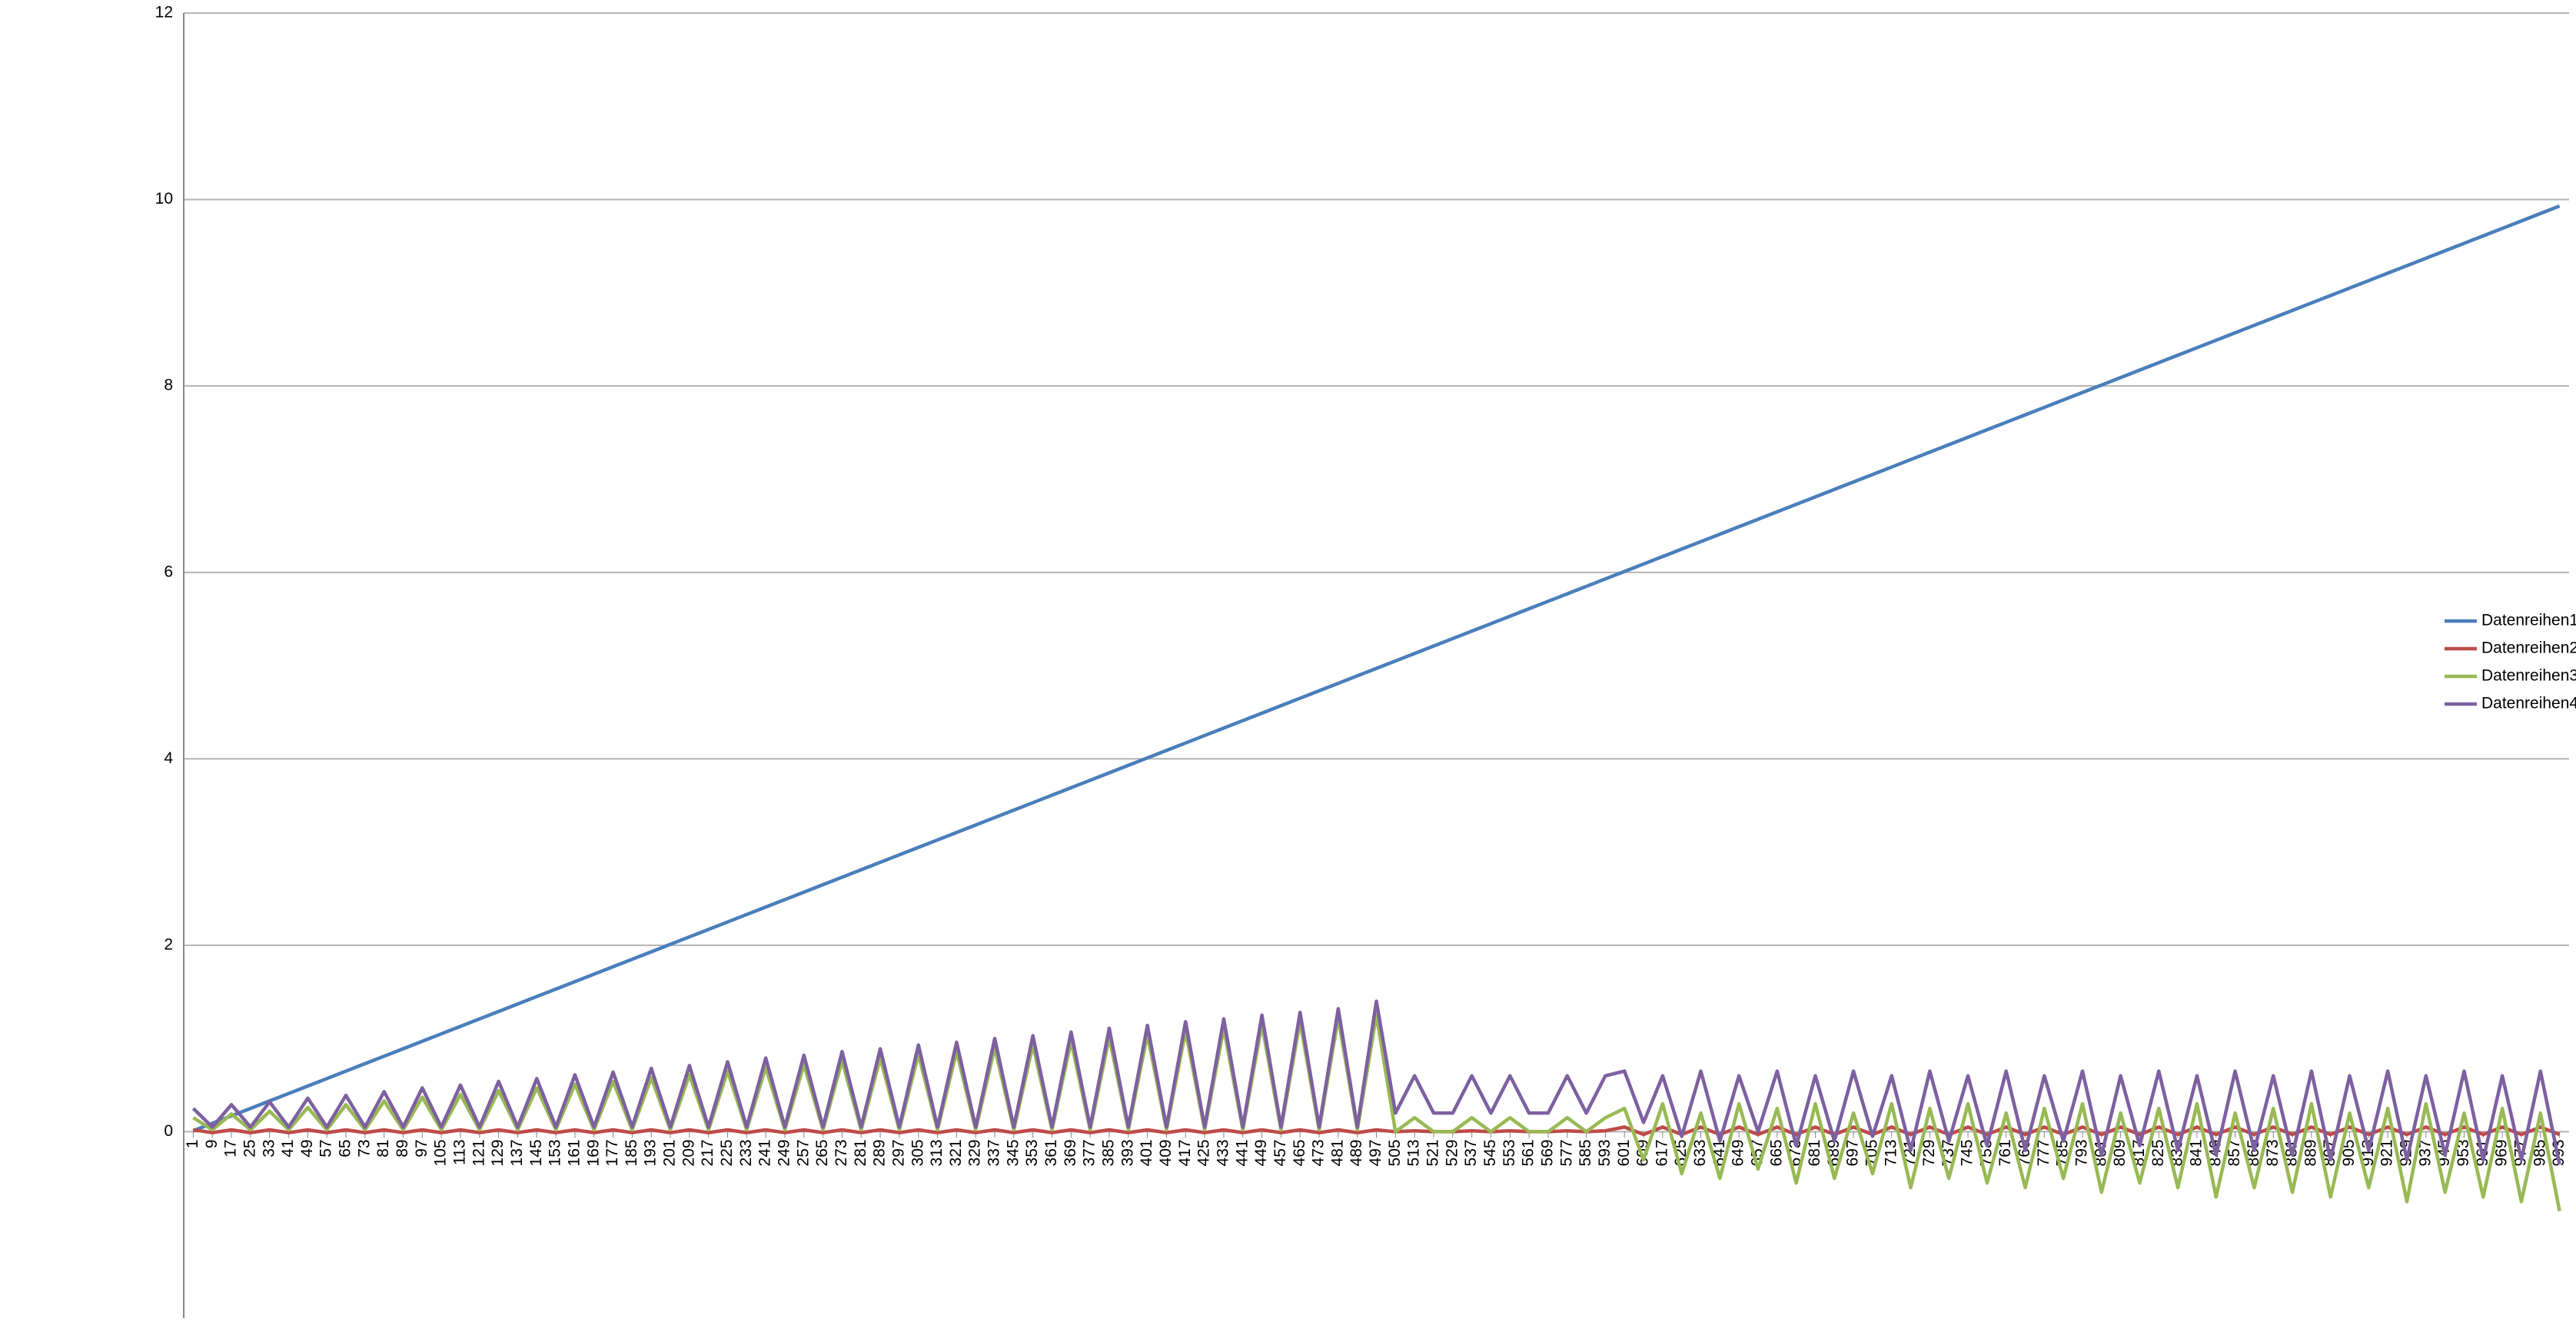 This screenshot has height=1322, width=2576. Describe the element at coordinates (1929, 1153) in the screenshot. I see `x-tick-label: 729` at that location.